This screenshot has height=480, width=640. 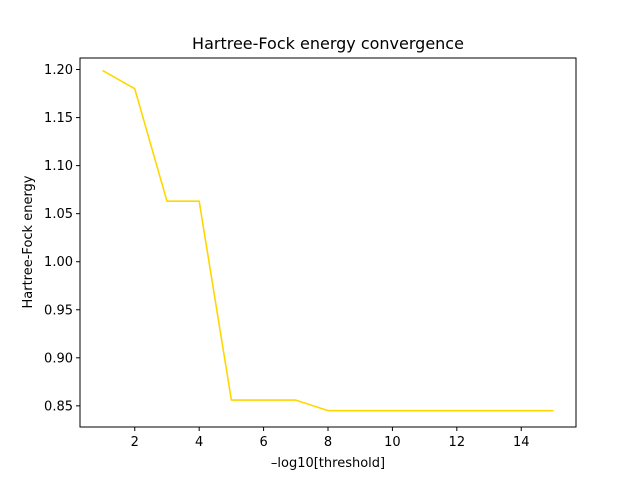 What do you see at coordinates (521, 442) in the screenshot?
I see `x-tick-label: 14` at bounding box center [521, 442].